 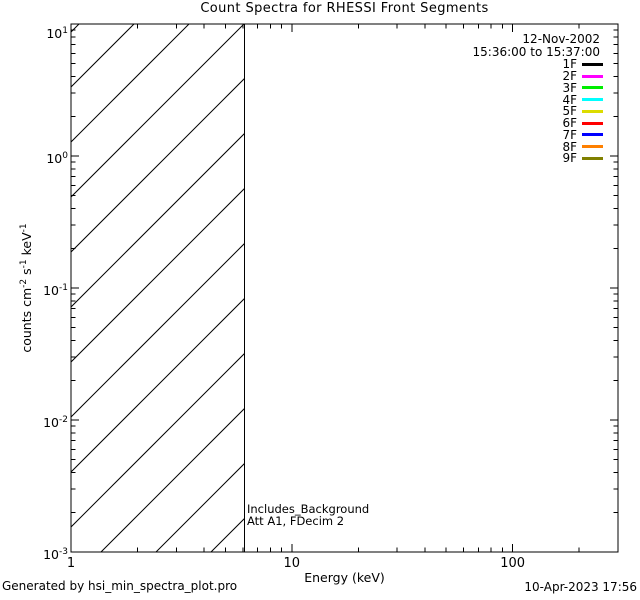 I want to click on legend-swatch-7F, so click(x=592, y=135).